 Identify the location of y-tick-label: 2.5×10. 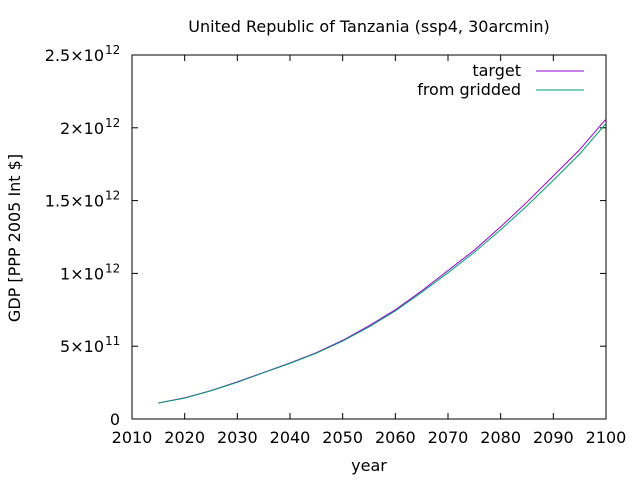
(74, 55).